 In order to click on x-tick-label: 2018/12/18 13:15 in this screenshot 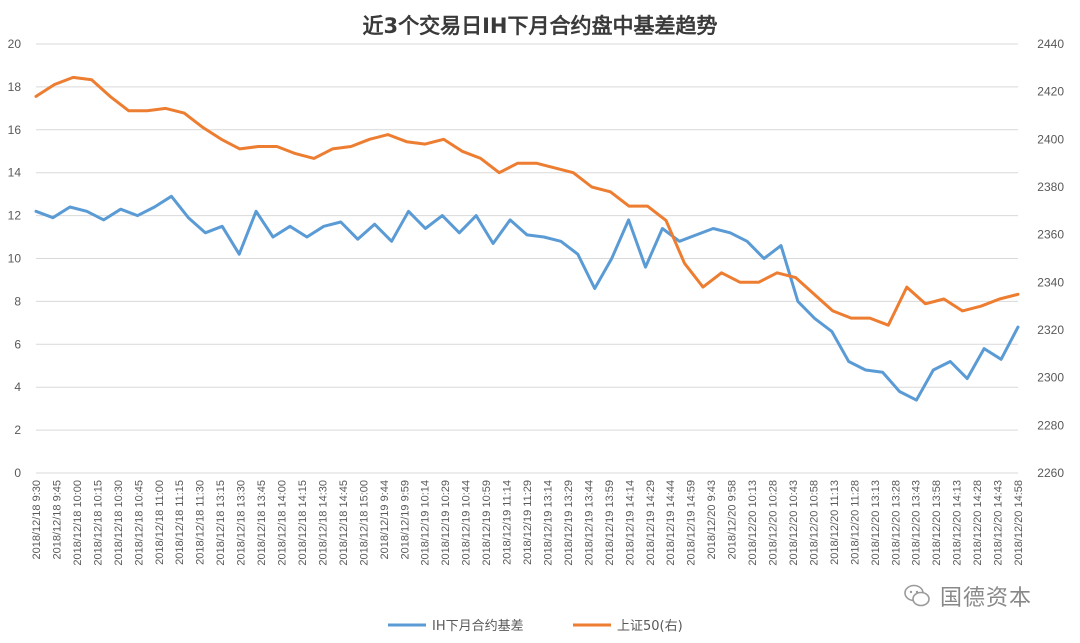, I will do `click(221, 523)`.